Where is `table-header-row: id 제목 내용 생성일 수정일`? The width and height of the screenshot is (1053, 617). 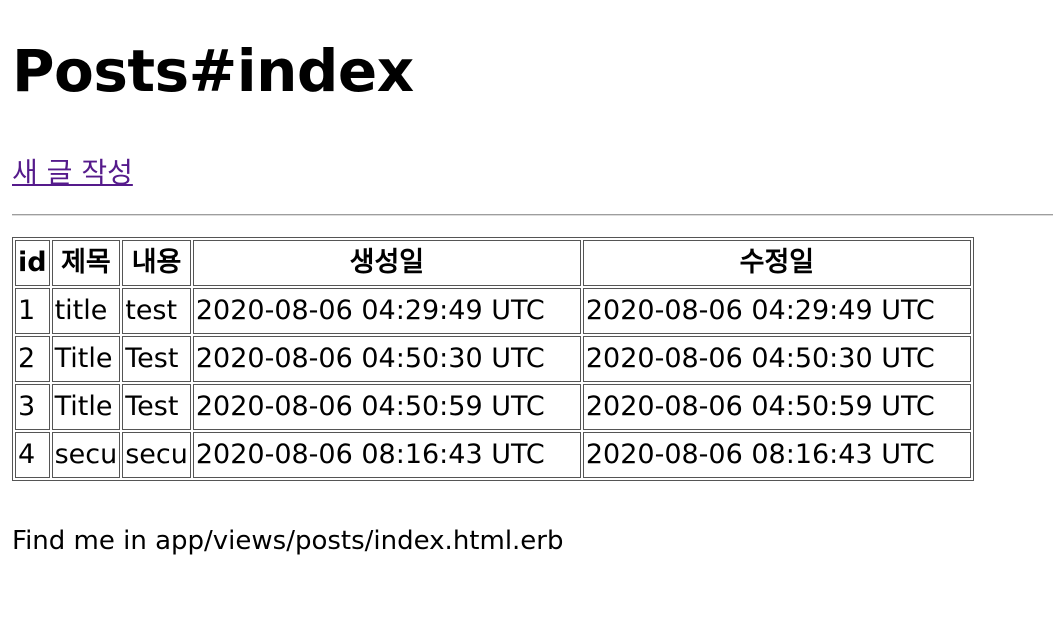 table-header-row: id 제목 내용 생성일 수정일 is located at coordinates (493, 263).